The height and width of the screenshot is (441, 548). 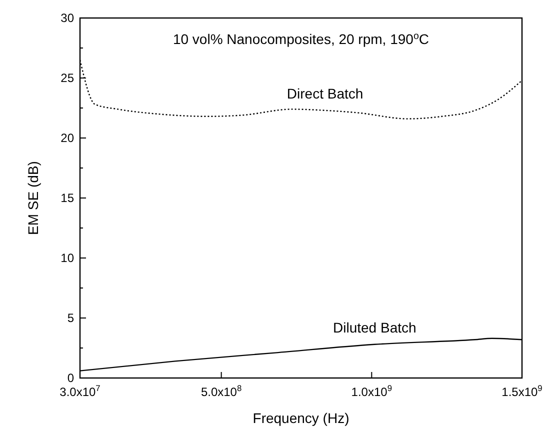 What do you see at coordinates (374, 327) in the screenshot?
I see `series-label: Diluted Batch` at bounding box center [374, 327].